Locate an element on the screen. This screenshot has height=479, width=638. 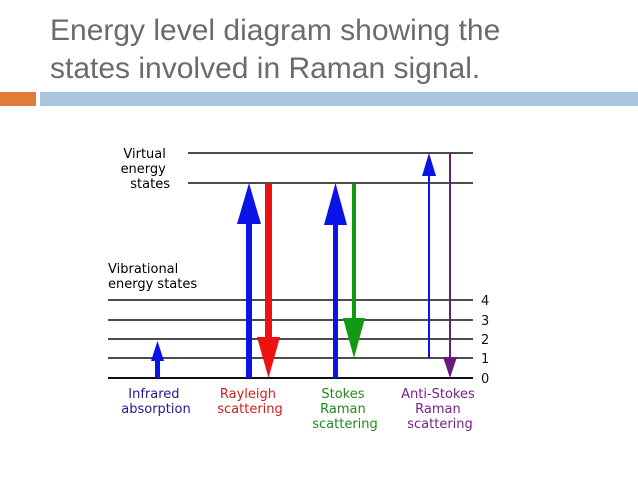
level-number-1: 1 is located at coordinates (485, 359).